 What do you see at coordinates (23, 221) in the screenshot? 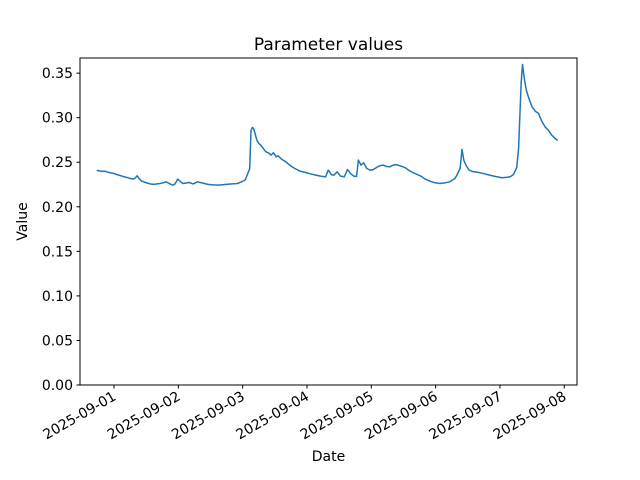
I see `y-axis-label: Value` at bounding box center [23, 221].